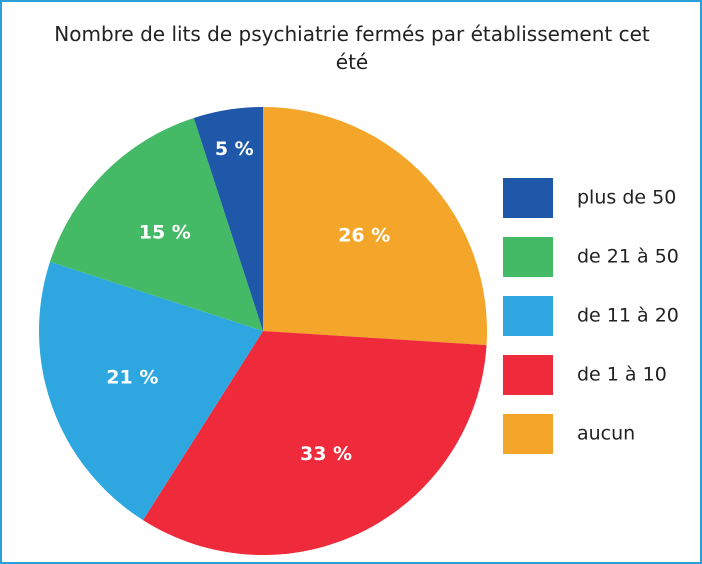 This screenshot has width=702, height=564. Describe the element at coordinates (364, 235) in the screenshot. I see `value-label: 26 %` at that location.